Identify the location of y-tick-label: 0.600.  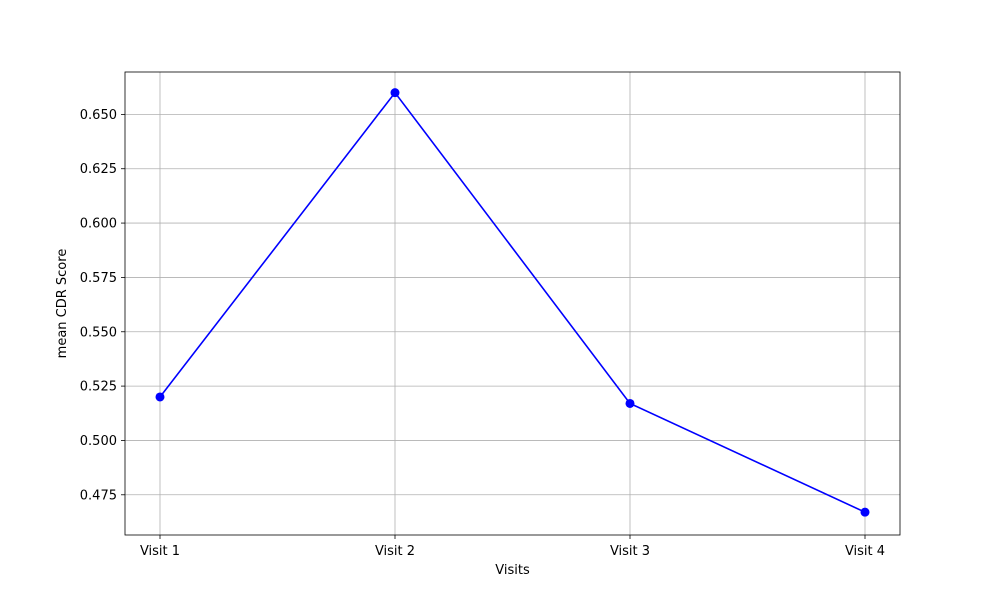
(98, 224).